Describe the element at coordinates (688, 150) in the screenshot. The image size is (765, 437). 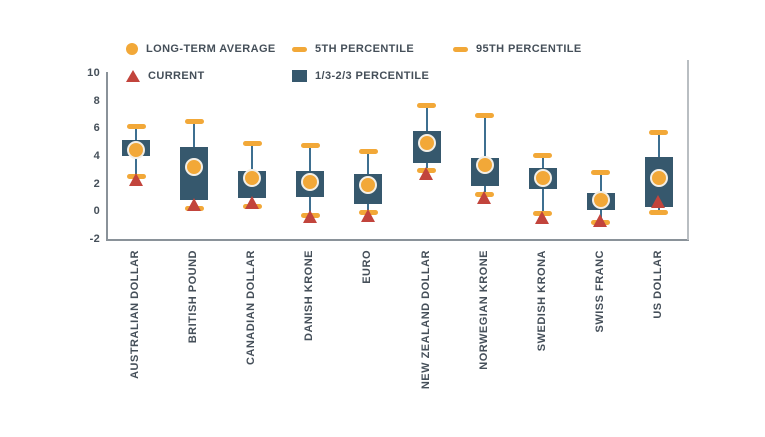
I see `plot-right-border` at that location.